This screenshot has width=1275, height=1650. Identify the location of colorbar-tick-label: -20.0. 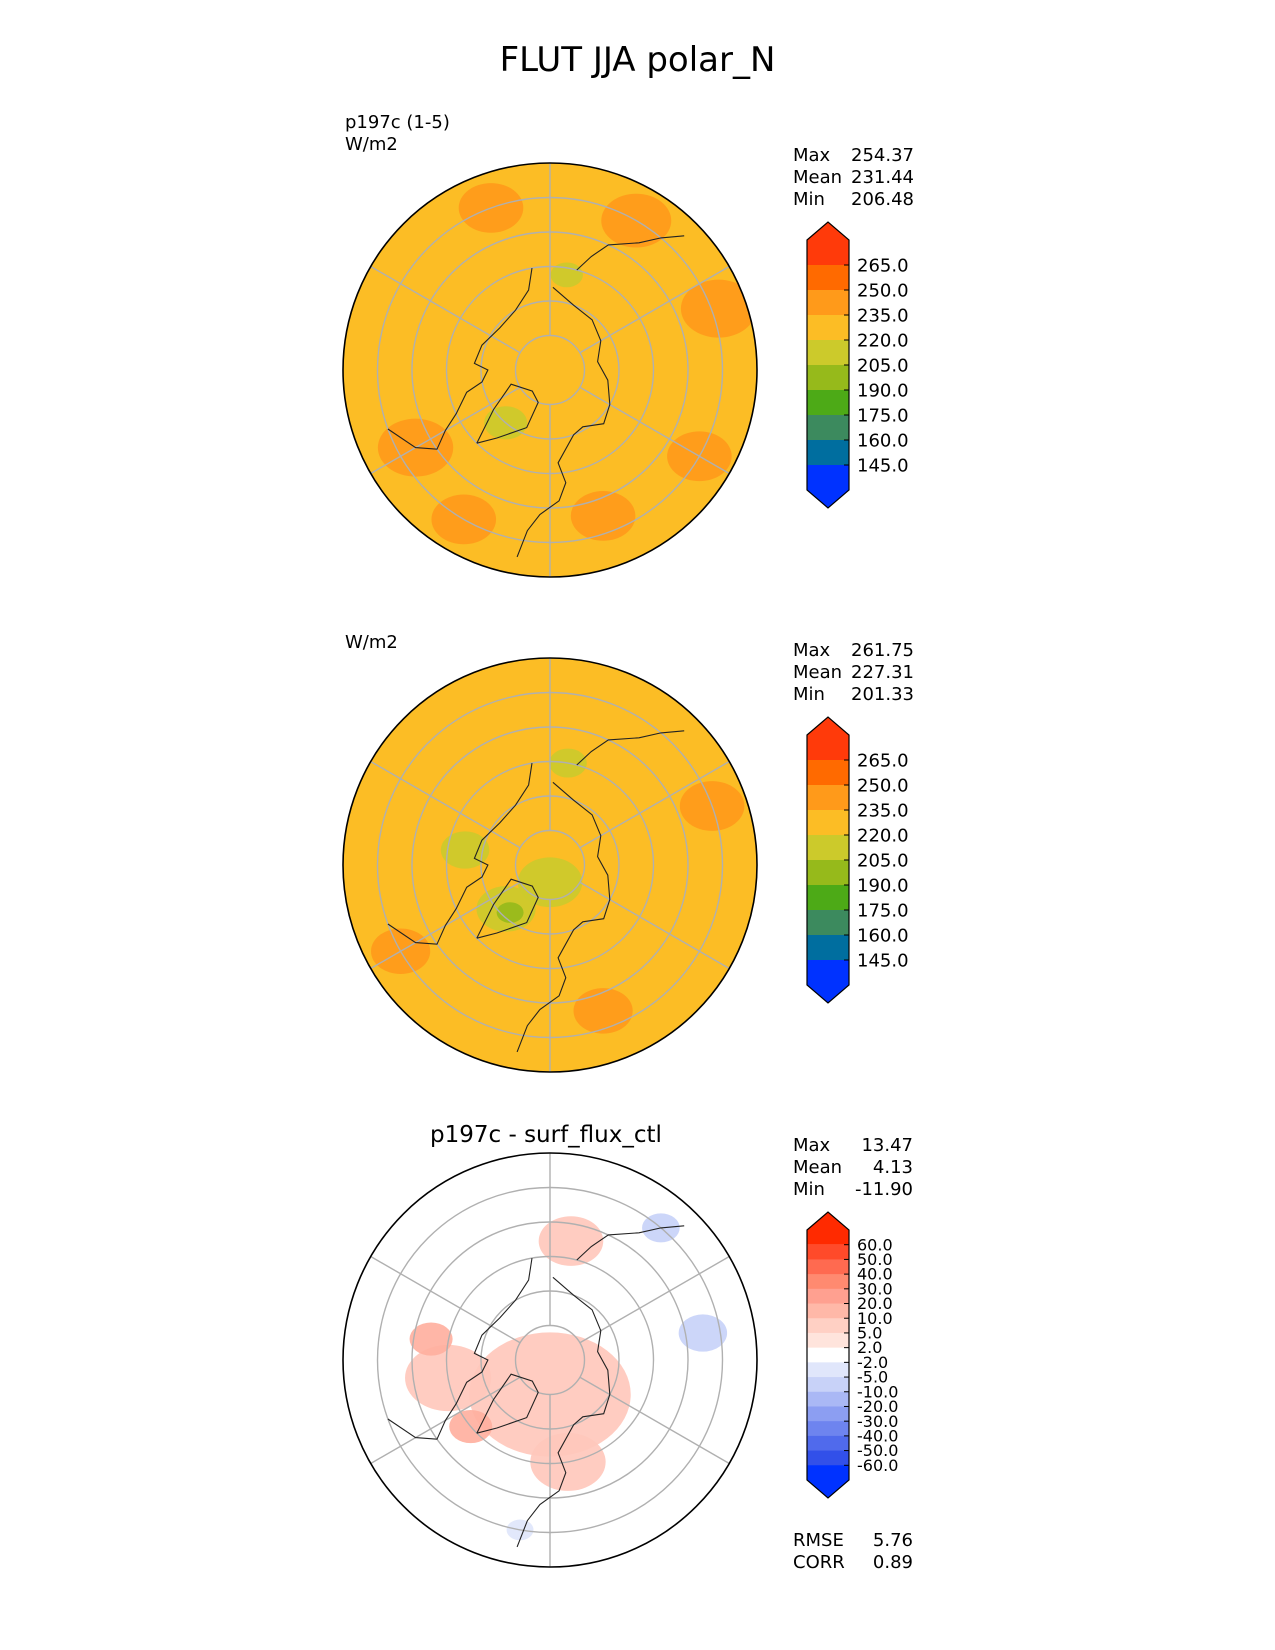
(877, 1406).